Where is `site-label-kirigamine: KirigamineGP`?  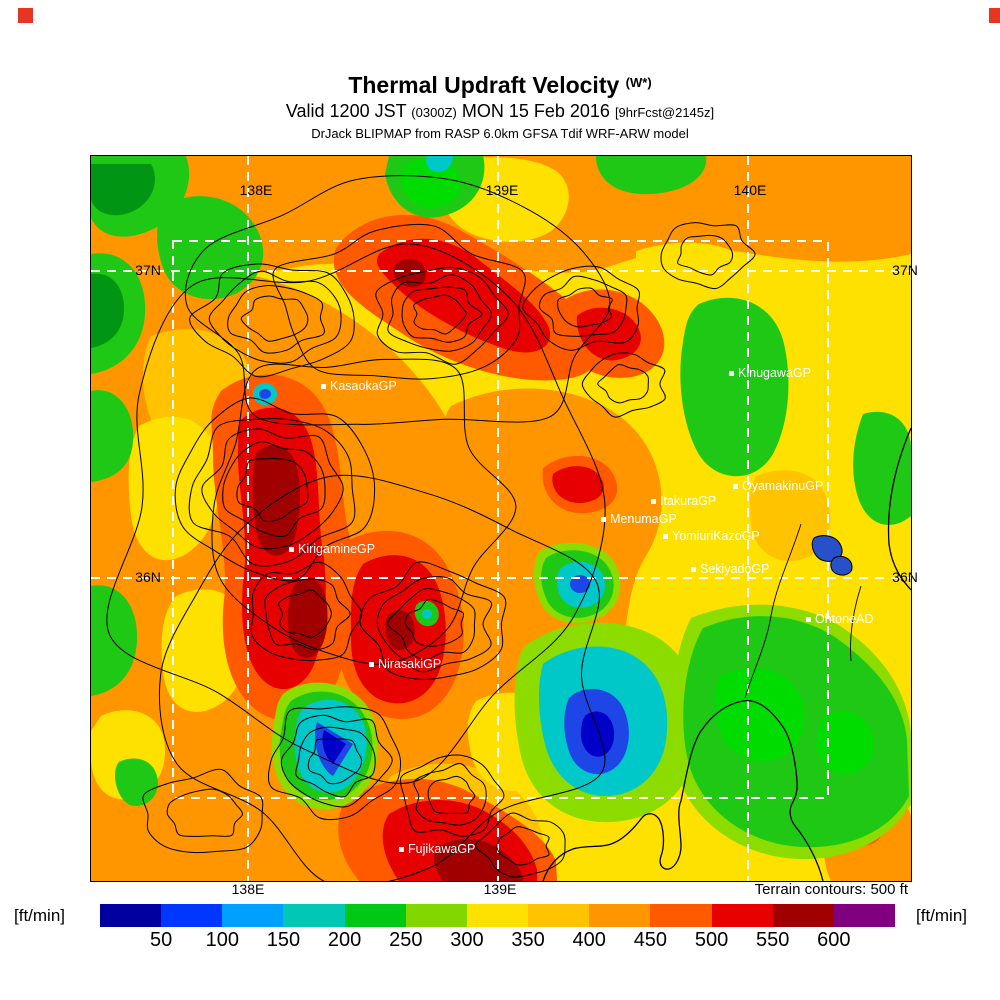
site-label-kirigamine: KirigamineGP is located at coordinates (332, 549).